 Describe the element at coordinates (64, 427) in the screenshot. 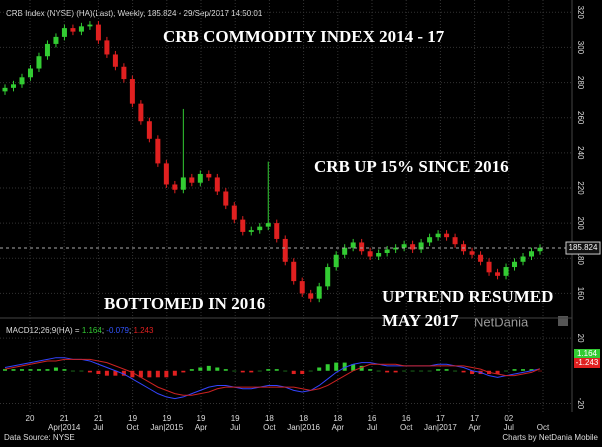

I see `x-tick-sublabel: Apr|2014` at that location.